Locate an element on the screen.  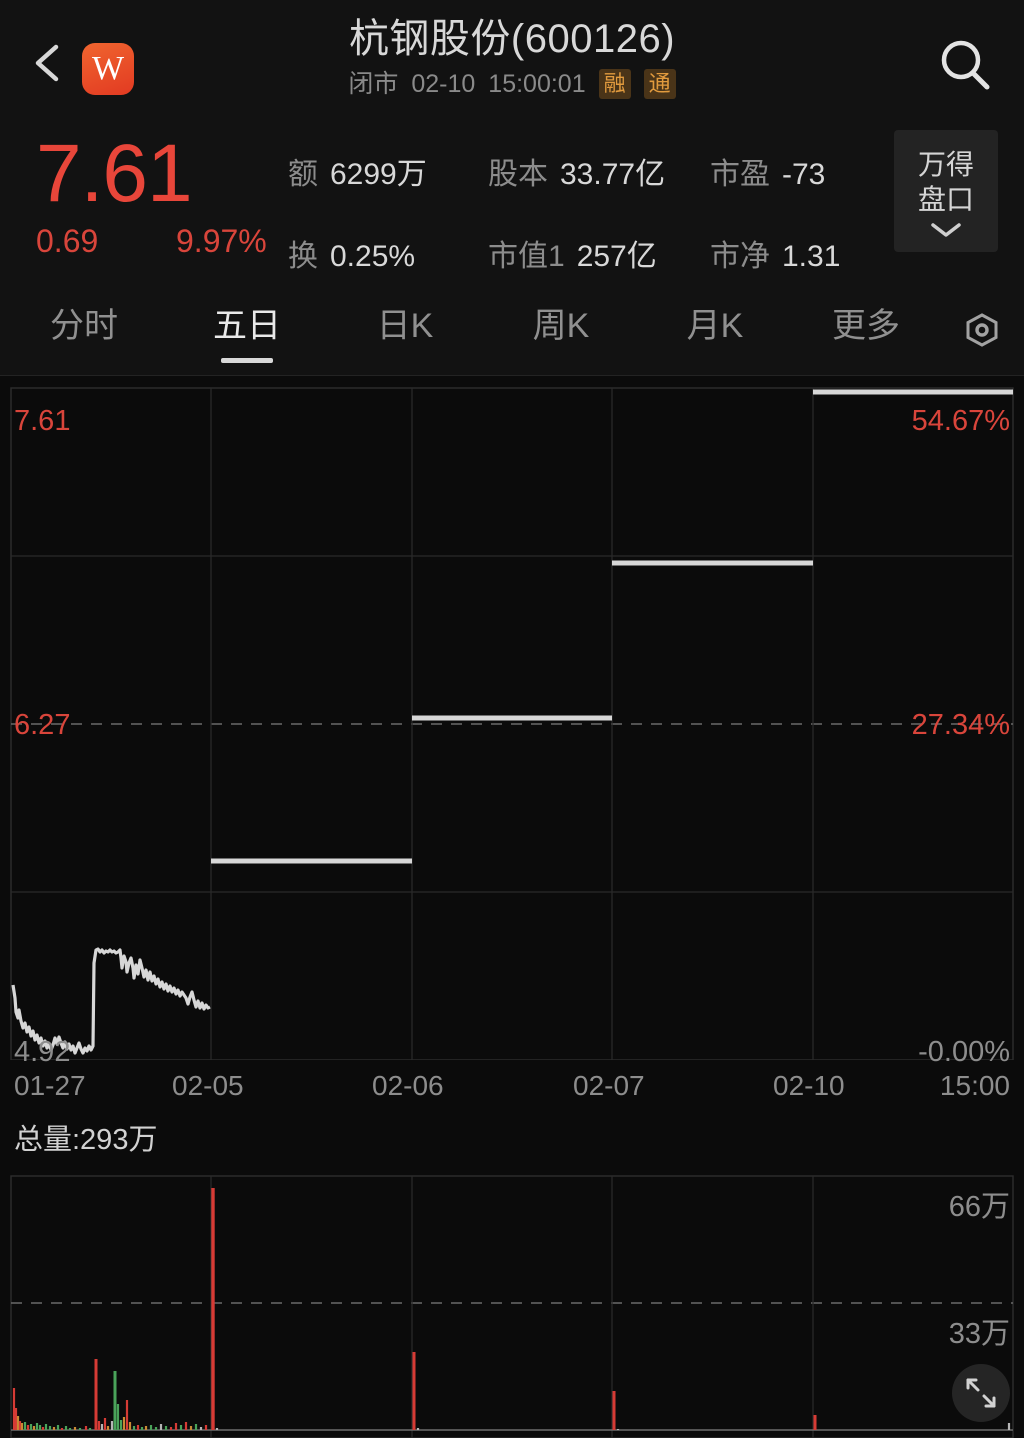
back-button is located at coordinates (47, 63).